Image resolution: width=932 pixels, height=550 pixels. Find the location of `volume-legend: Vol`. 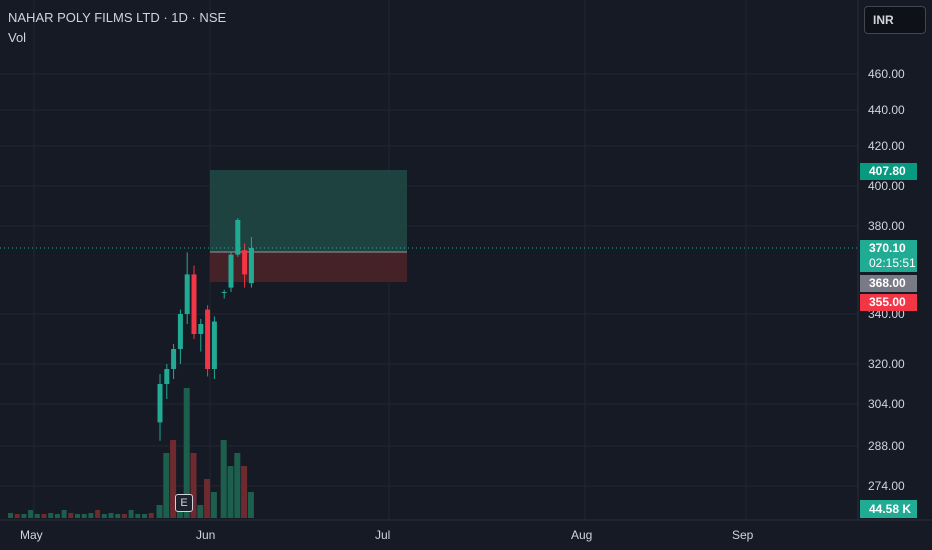

volume-legend: Vol is located at coordinates (17, 37).